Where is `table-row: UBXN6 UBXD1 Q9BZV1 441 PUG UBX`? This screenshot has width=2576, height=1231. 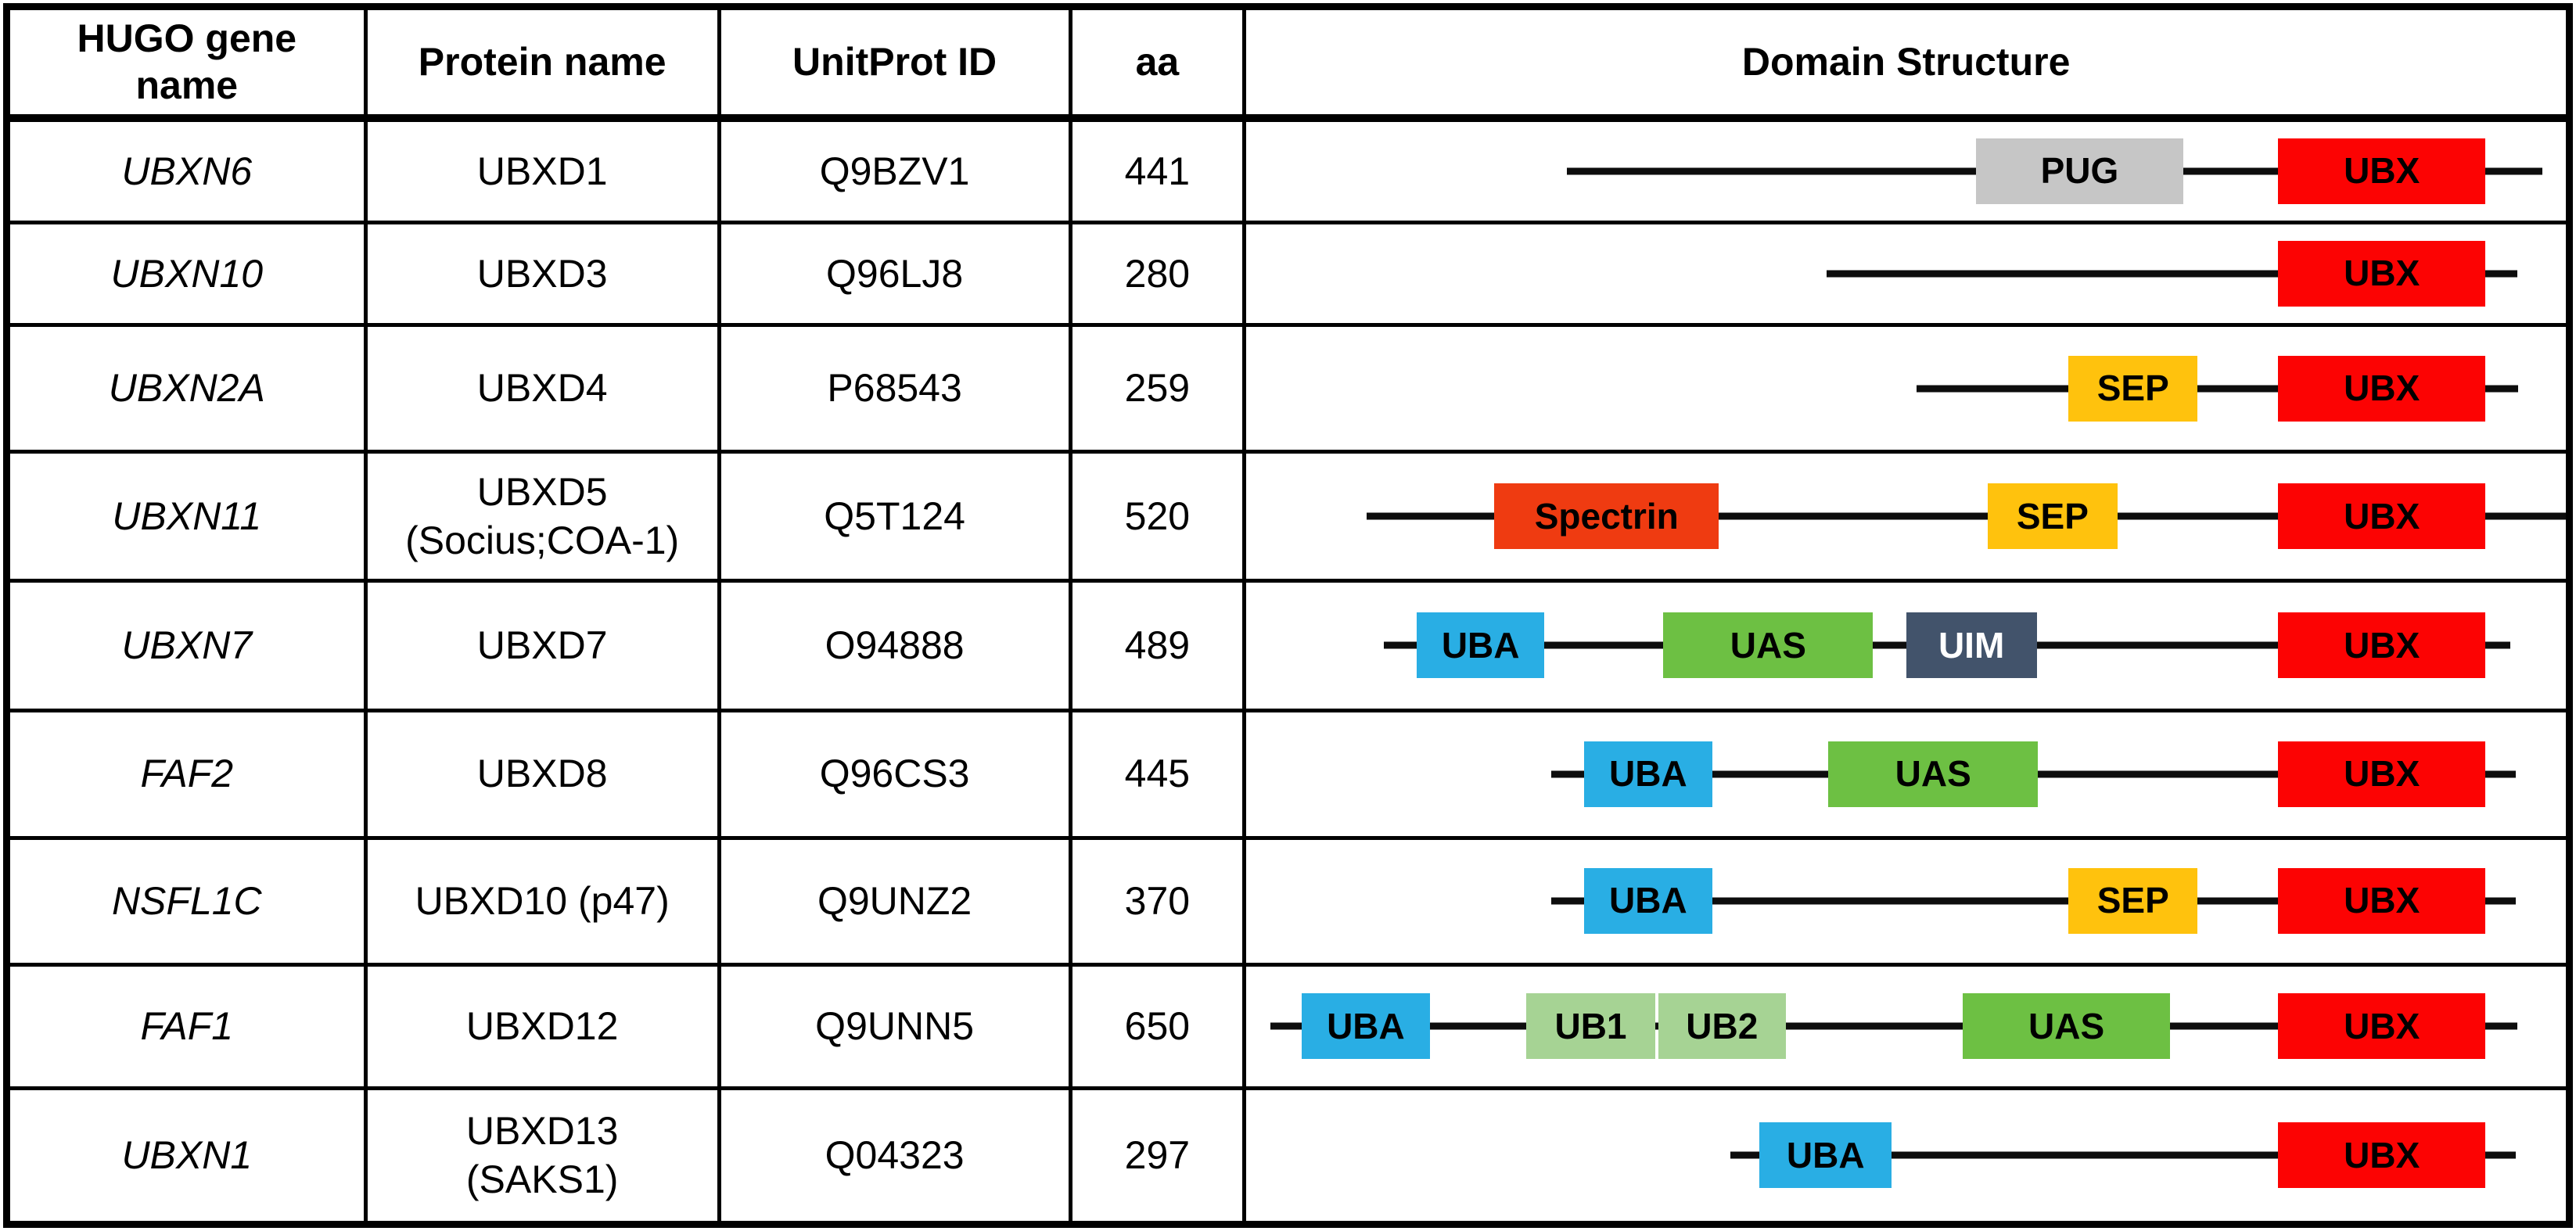 table-row: UBXN6 UBXD1 Q9BZV1 441 PUG UBX is located at coordinates (1288, 170).